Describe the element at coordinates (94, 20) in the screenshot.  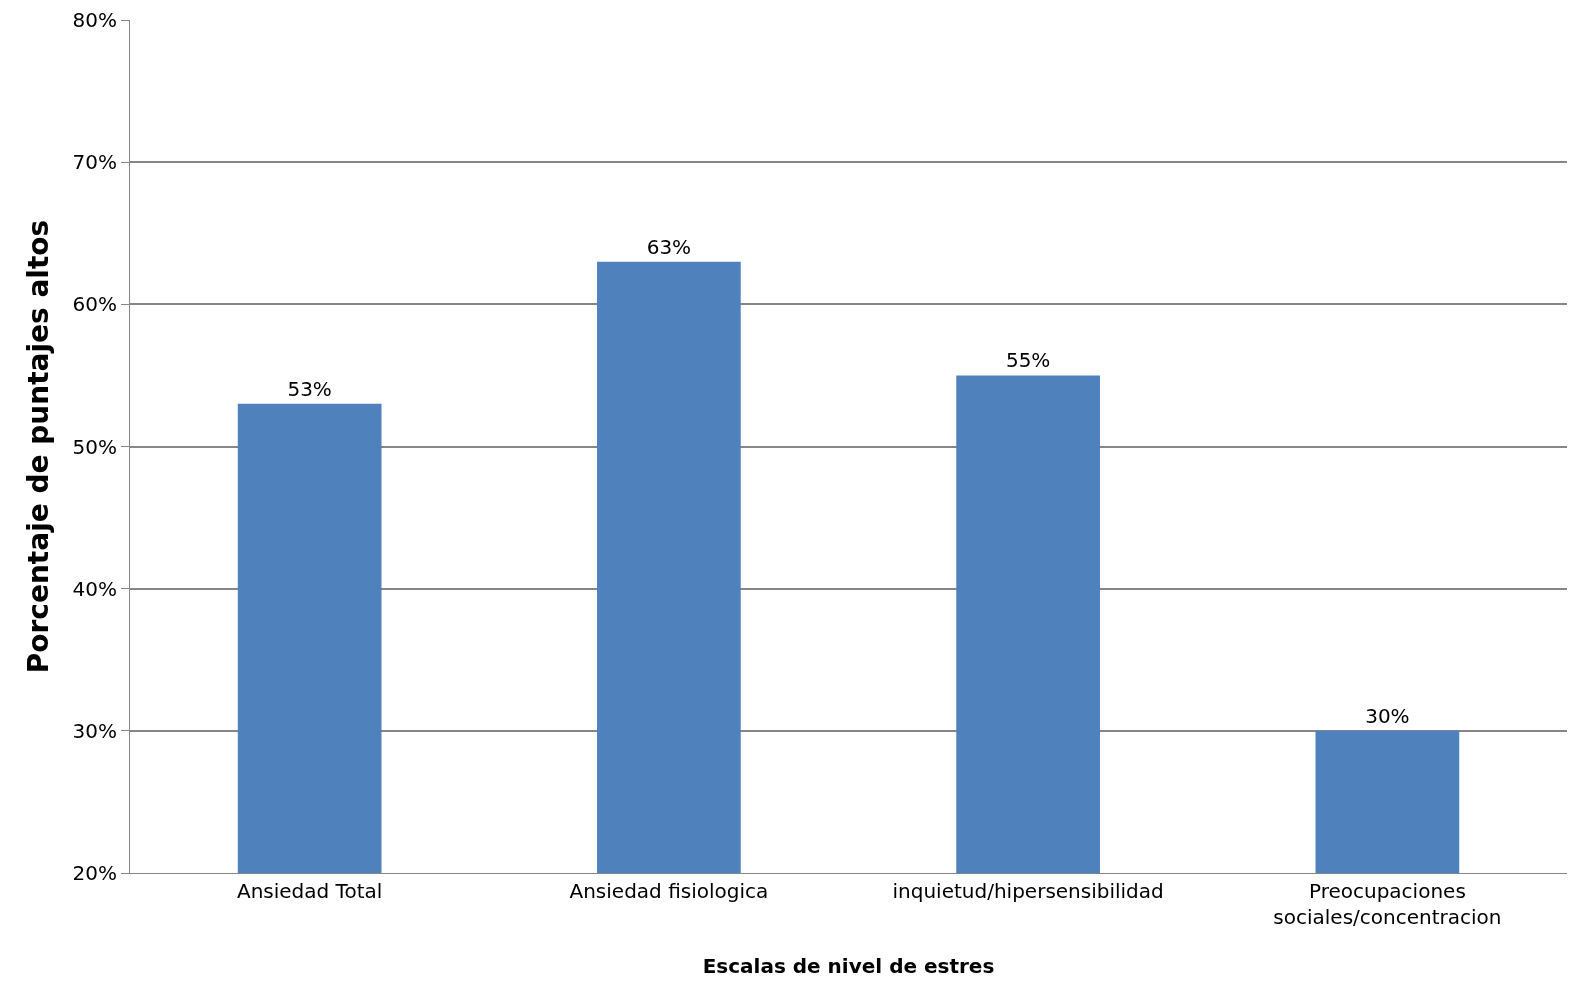
I see `y-tick-label: 80%` at that location.